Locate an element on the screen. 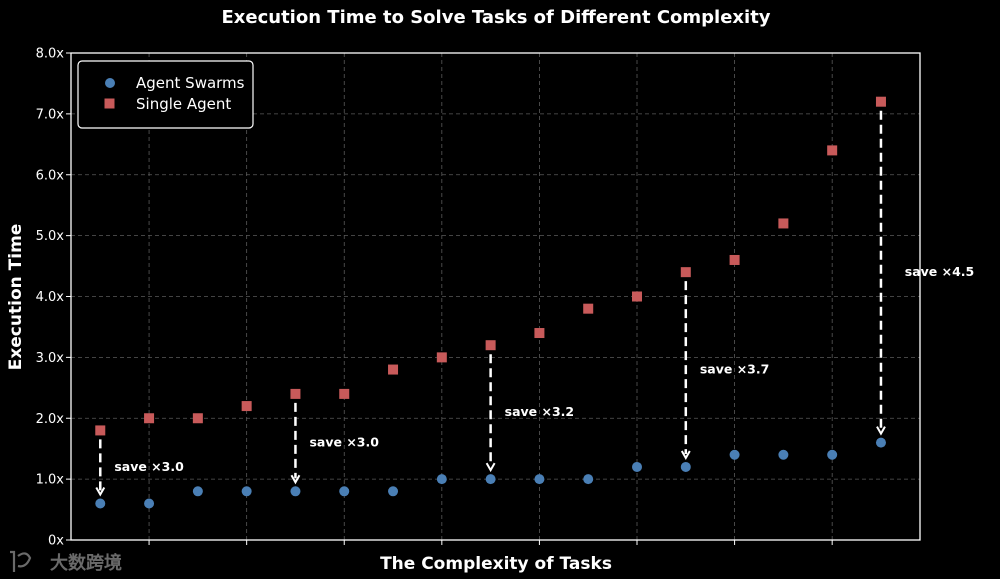 The width and height of the screenshot is (1000, 579). watermark-logo-icon is located at coordinates (21, 561).